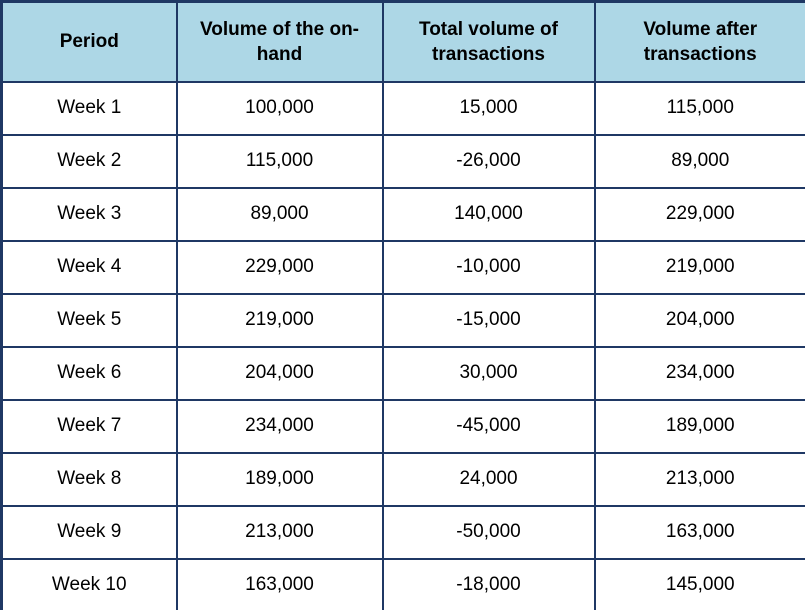 Image resolution: width=805 pixels, height=610 pixels. What do you see at coordinates (89, 426) in the screenshot?
I see `period-cell: Week 7` at bounding box center [89, 426].